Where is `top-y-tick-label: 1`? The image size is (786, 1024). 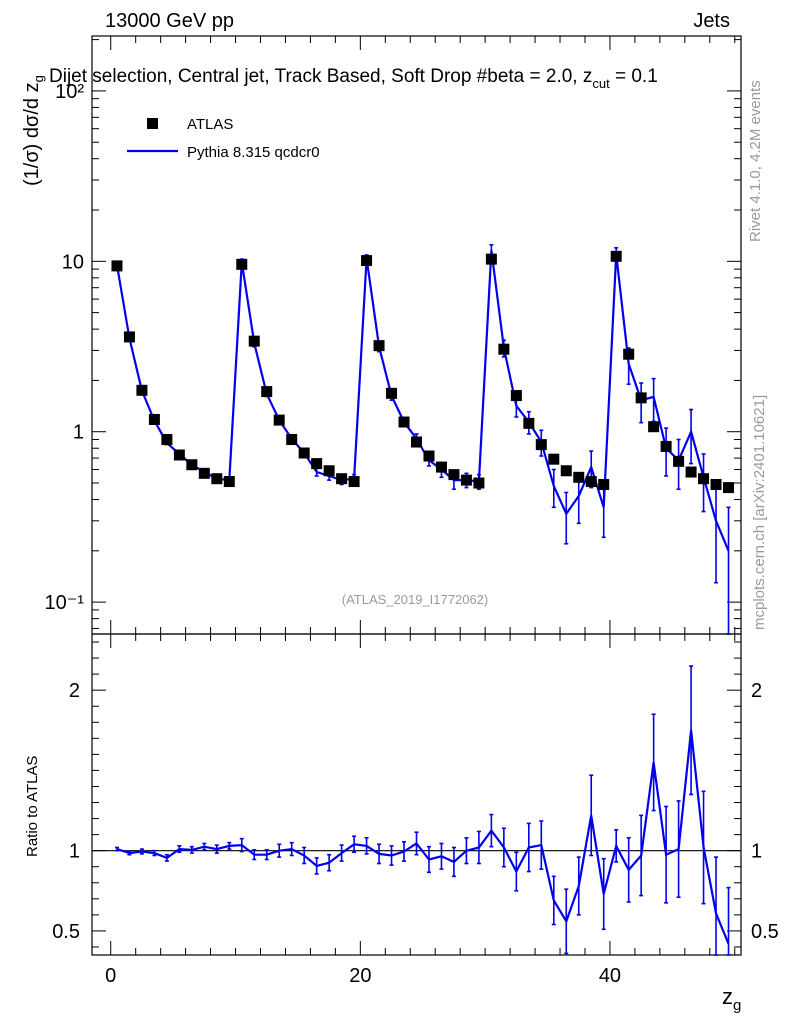 top-y-tick-label: 1 is located at coordinates (78, 433).